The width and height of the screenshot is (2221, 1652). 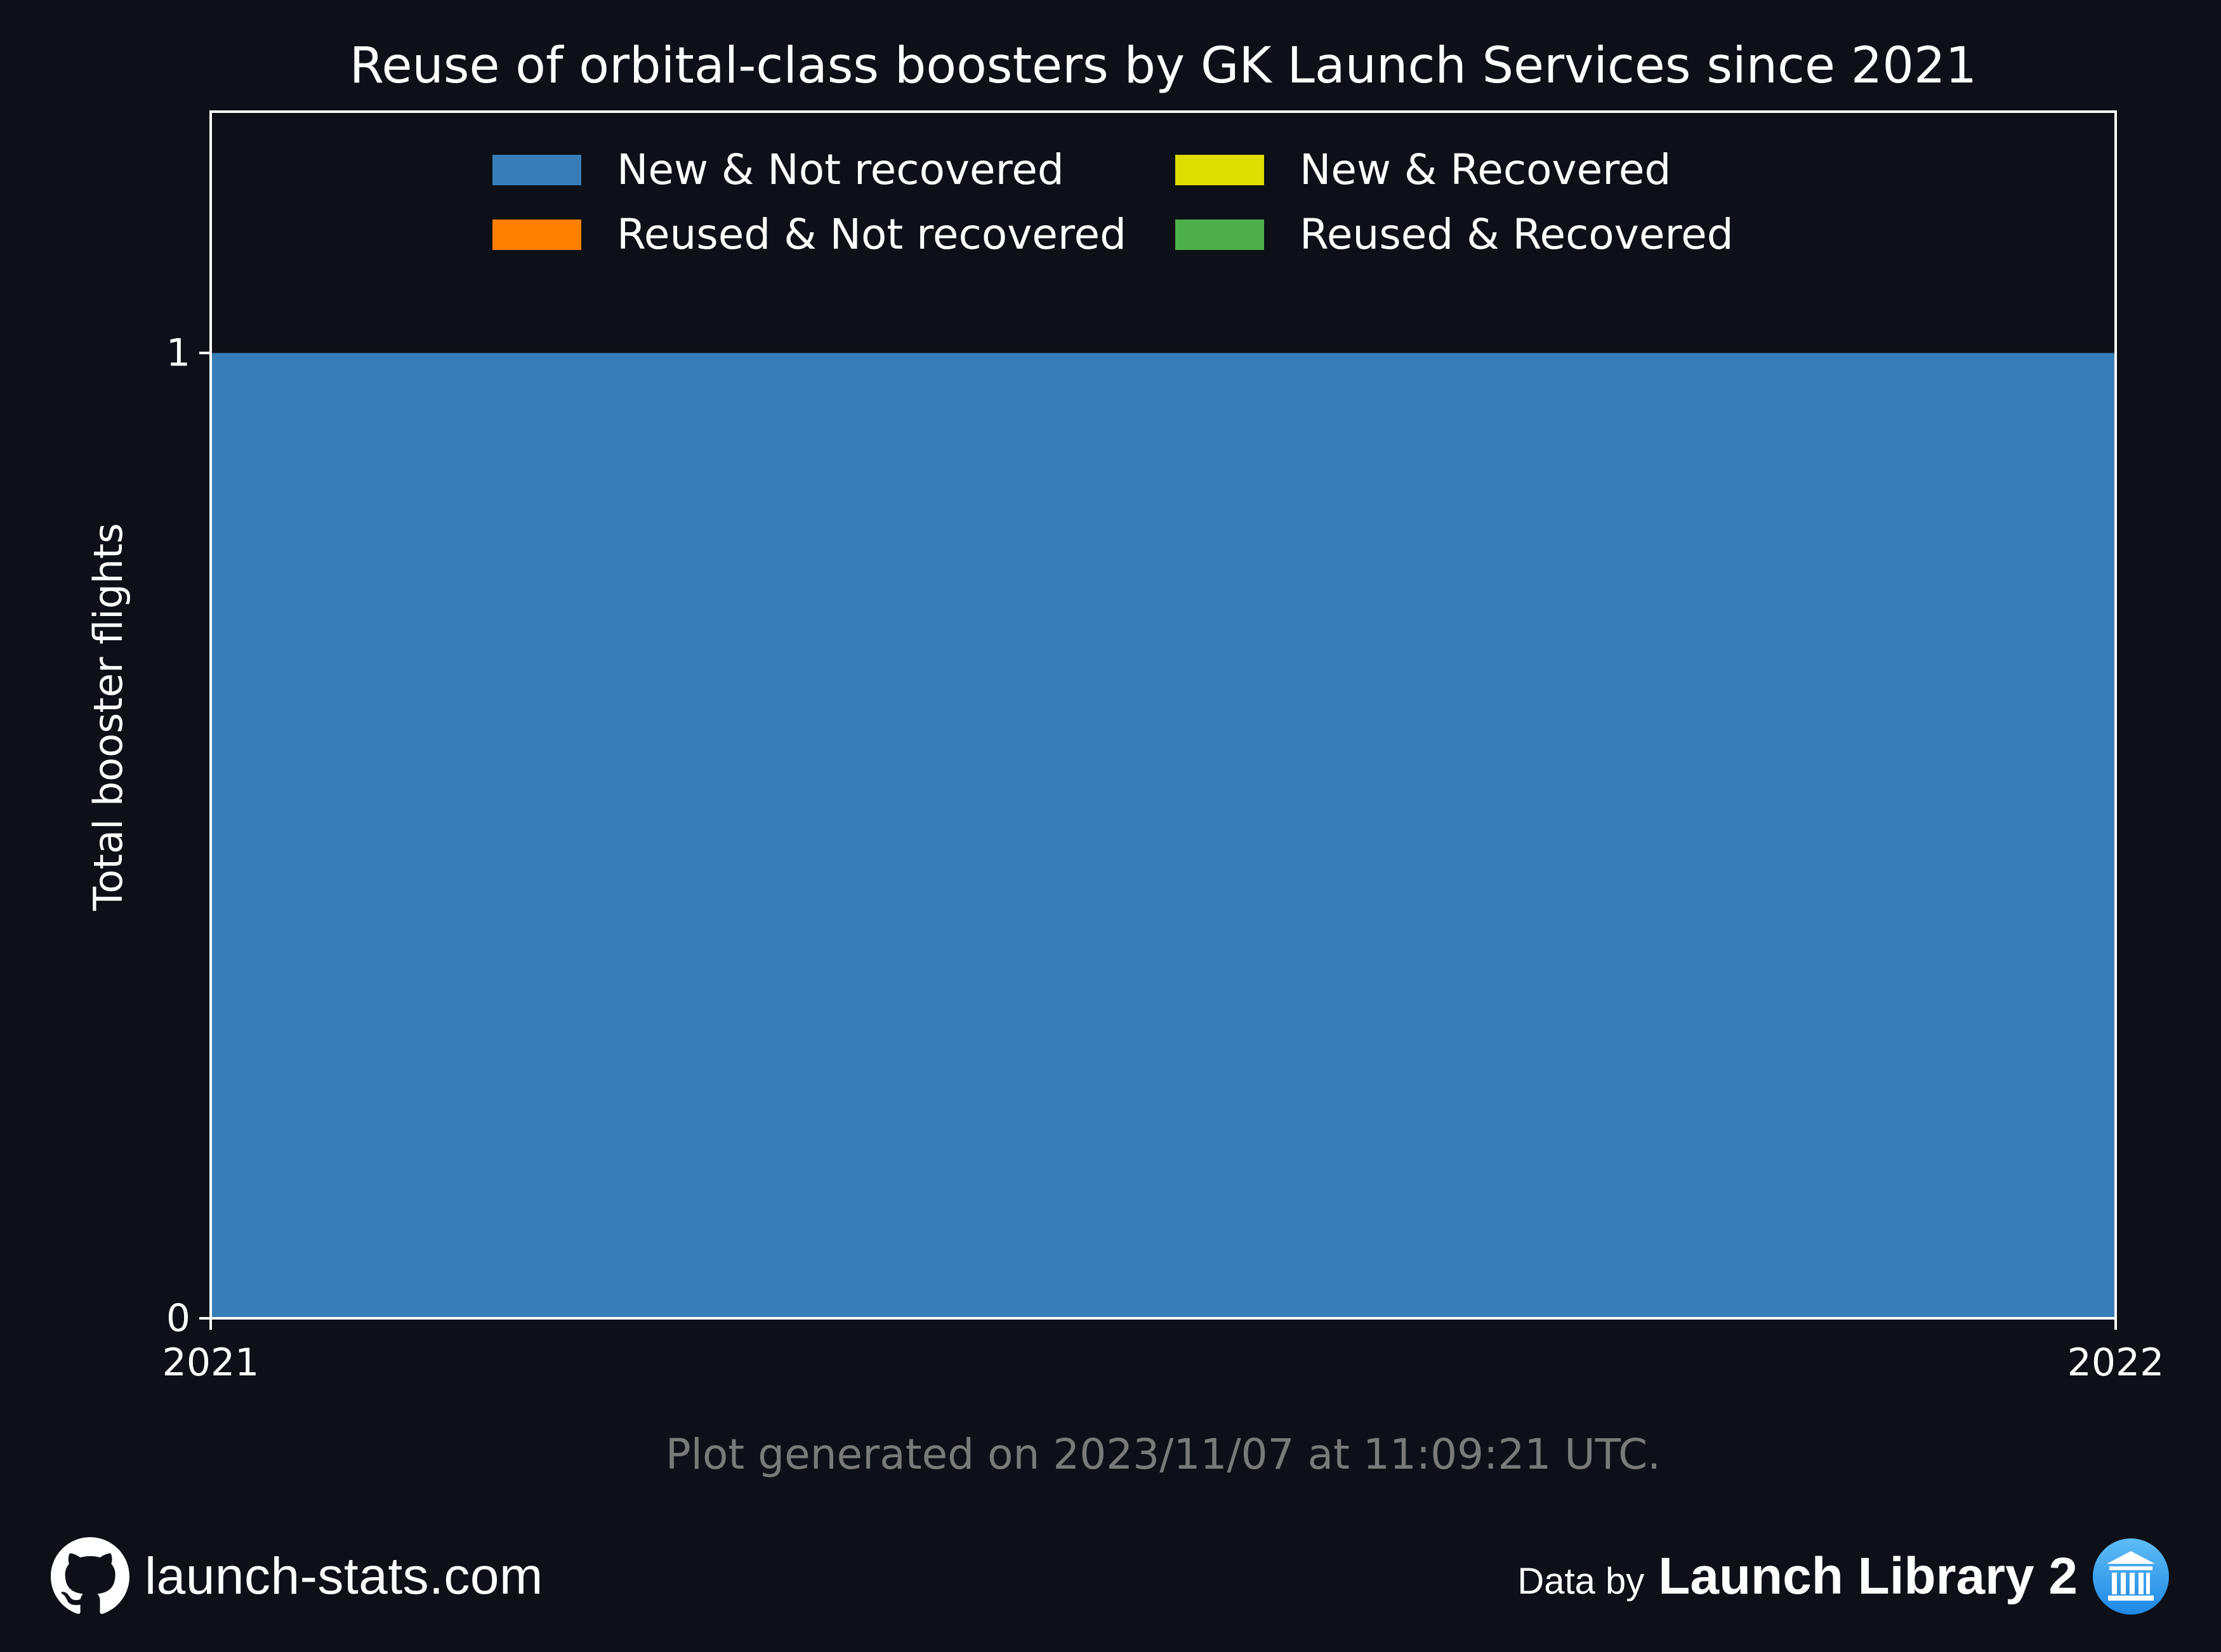 I want to click on x-tick-label: 2021, so click(x=211, y=1363).